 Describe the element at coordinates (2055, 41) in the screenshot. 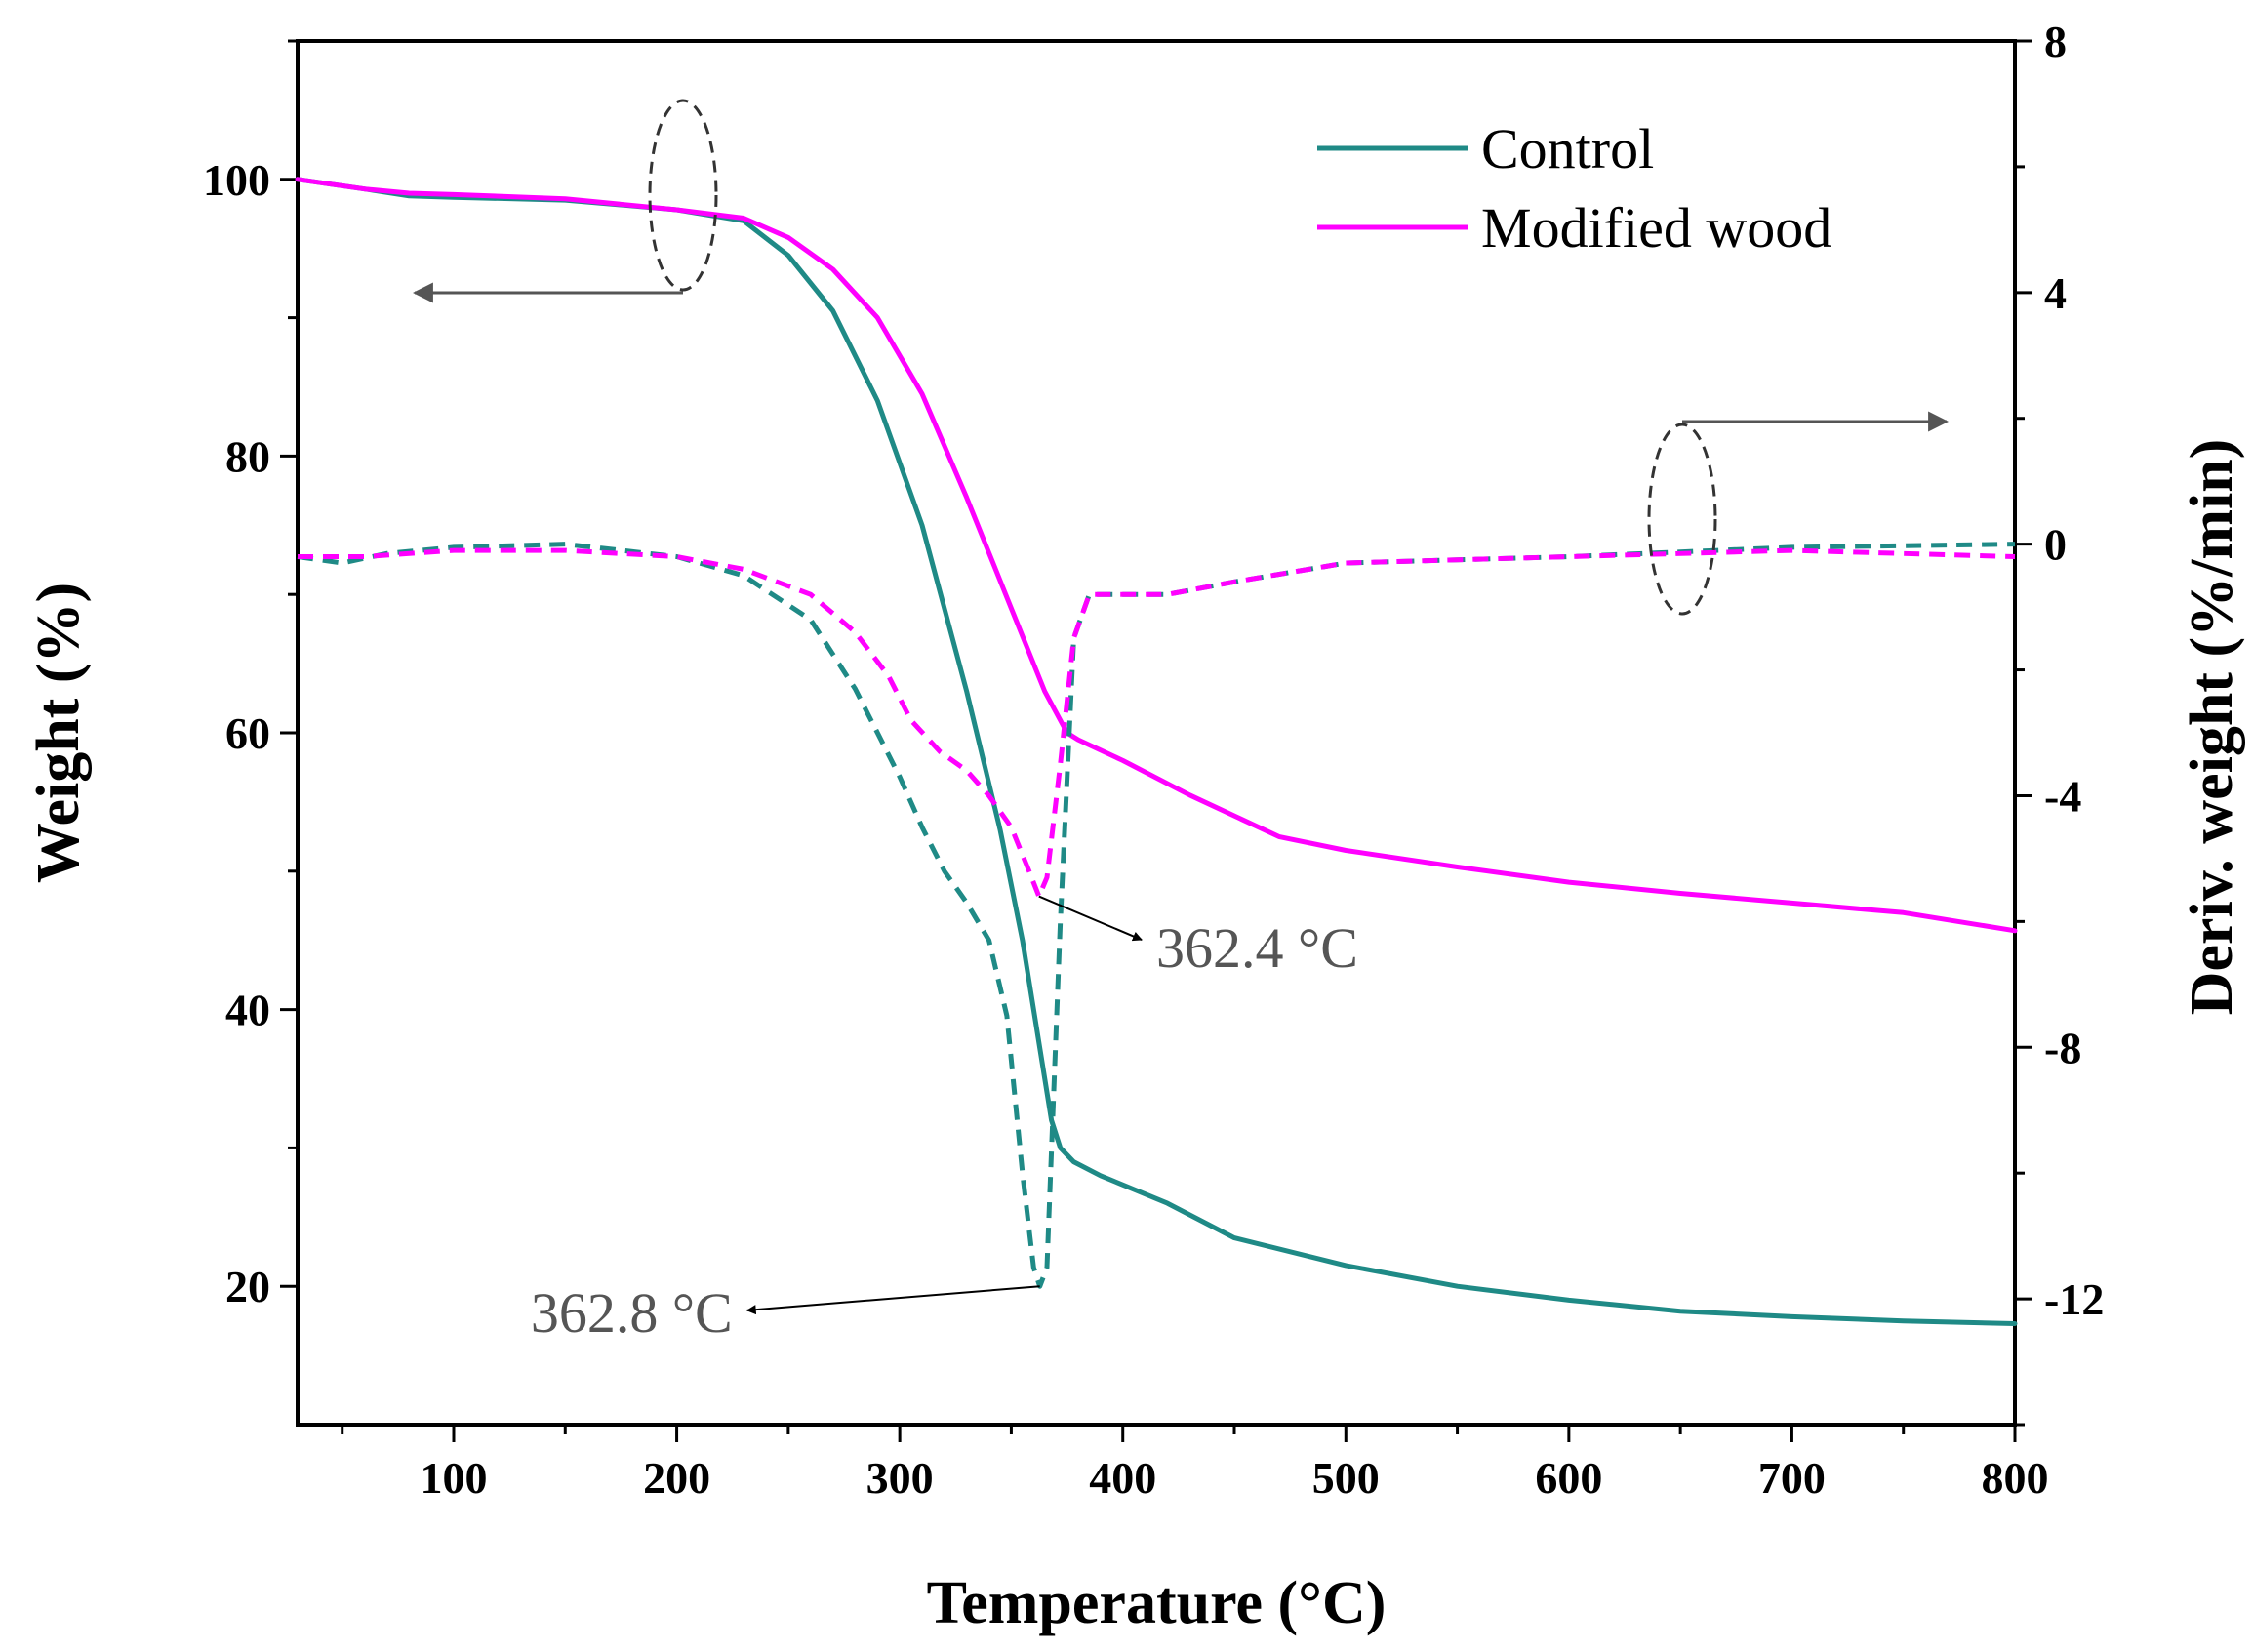

I see `y-right-tick-label: 8` at that location.